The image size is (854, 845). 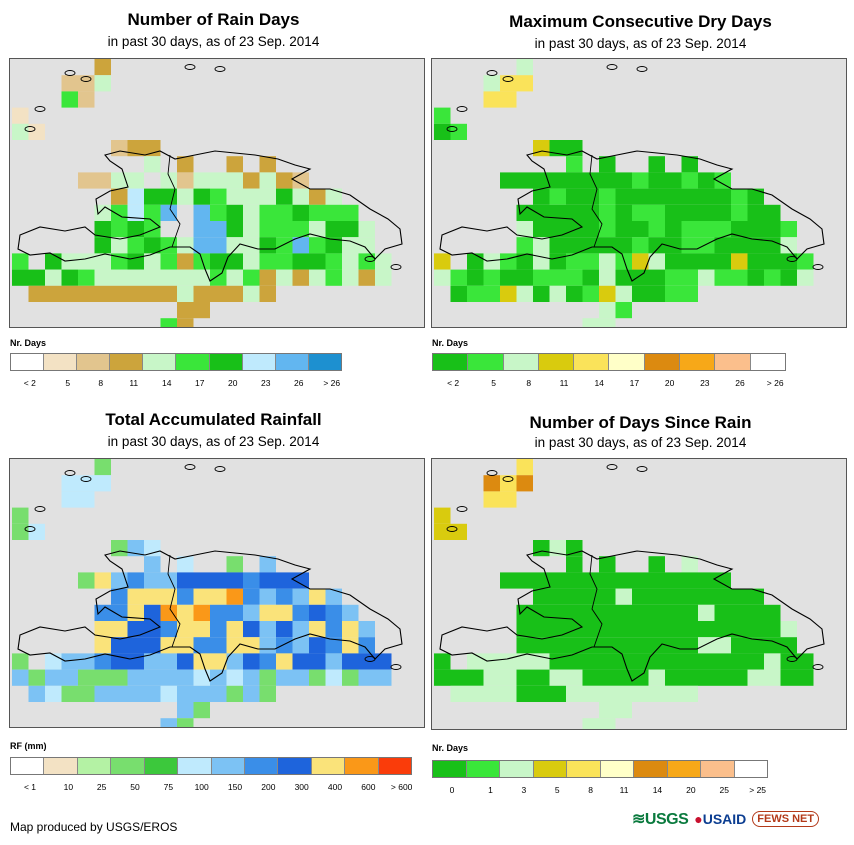 What do you see at coordinates (758, 790) in the screenshot?
I see `legend-tick-label: > 25` at bounding box center [758, 790].